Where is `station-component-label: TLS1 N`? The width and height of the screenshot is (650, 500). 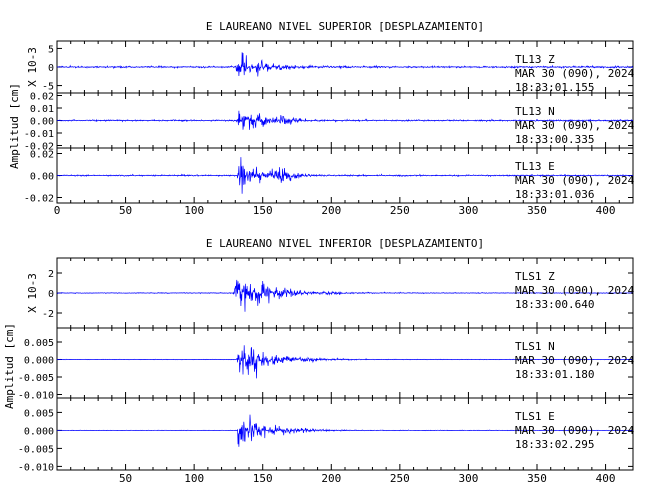 station-component-label: TLS1 N is located at coordinates (535, 346).